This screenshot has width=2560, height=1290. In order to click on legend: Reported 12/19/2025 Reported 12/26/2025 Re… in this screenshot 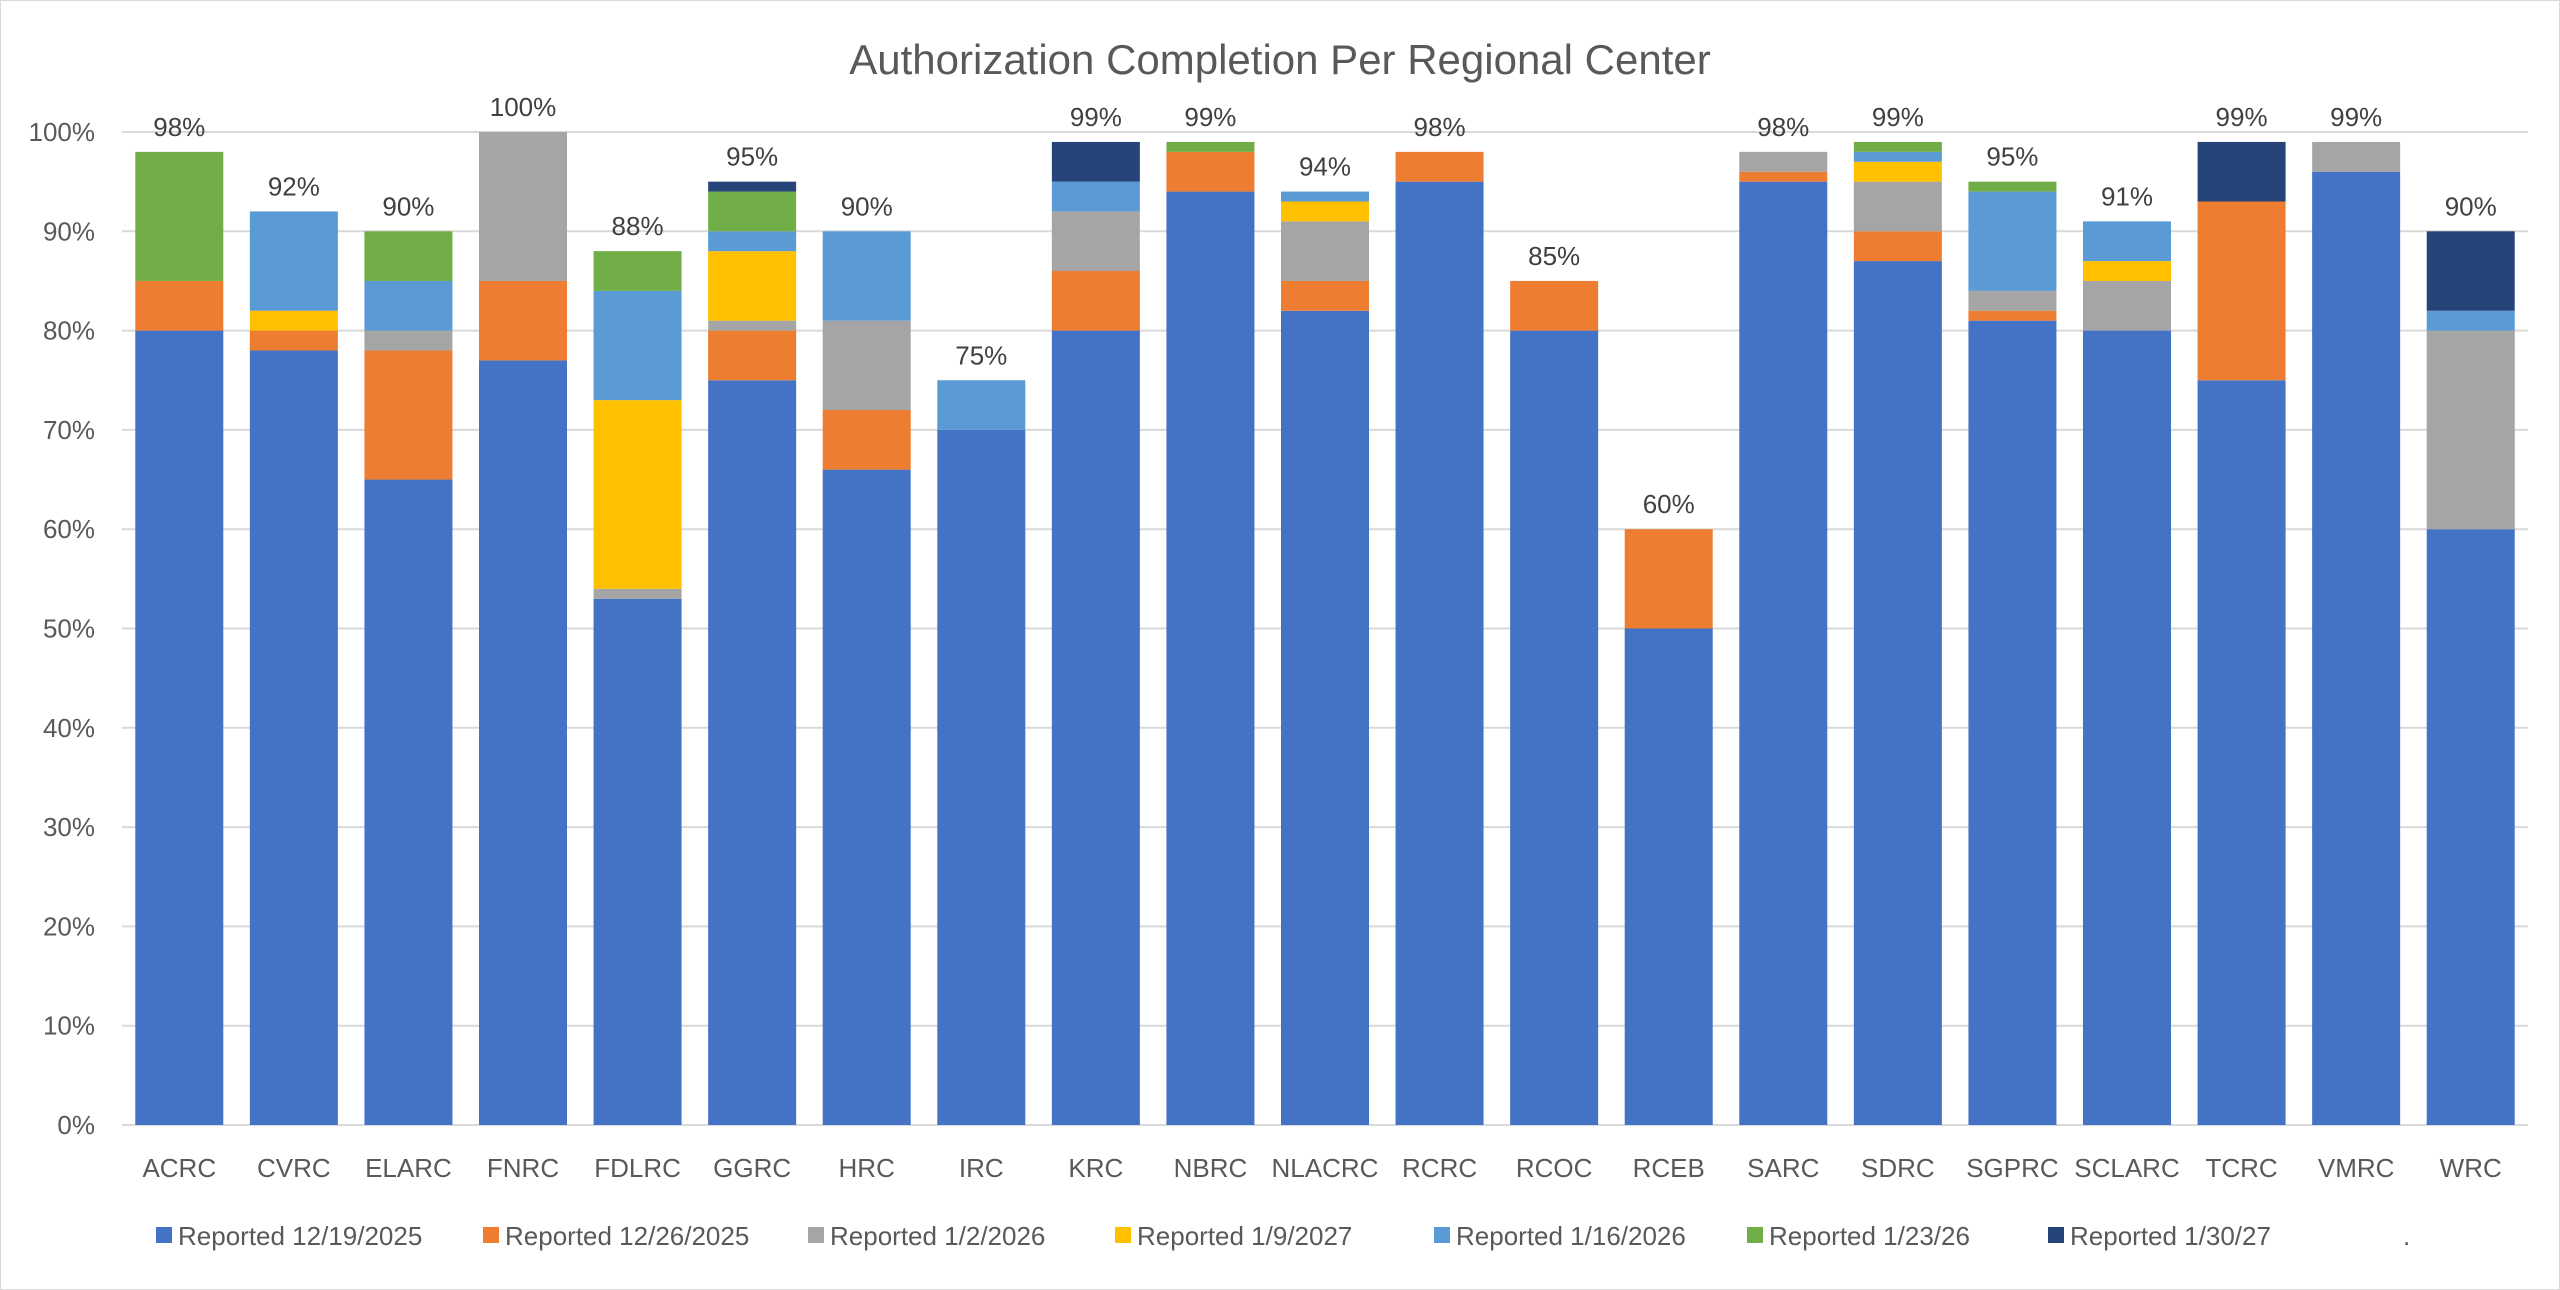, I will do `click(1283, 1236)`.